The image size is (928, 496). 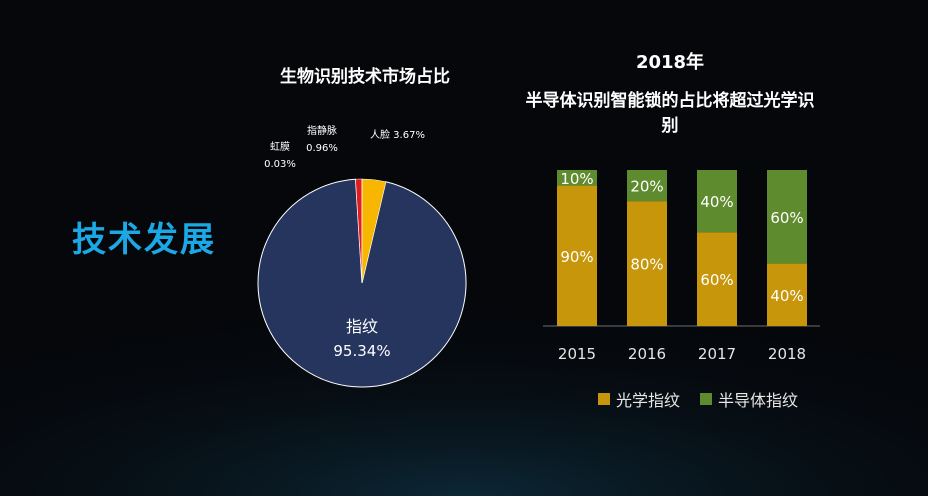 What do you see at coordinates (362, 326) in the screenshot?
I see `pie-label-main-name: 指纹` at bounding box center [362, 326].